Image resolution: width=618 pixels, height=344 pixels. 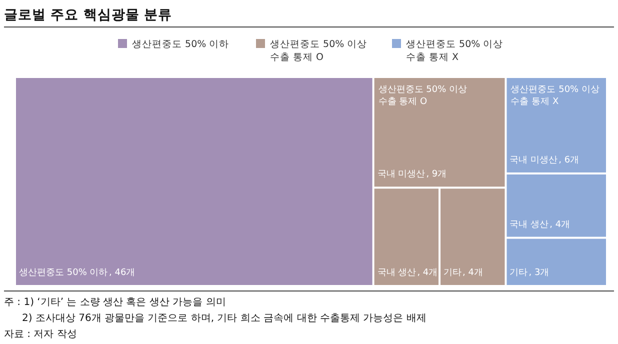 I want to click on data-label: , 46개, so click(x=122, y=273).